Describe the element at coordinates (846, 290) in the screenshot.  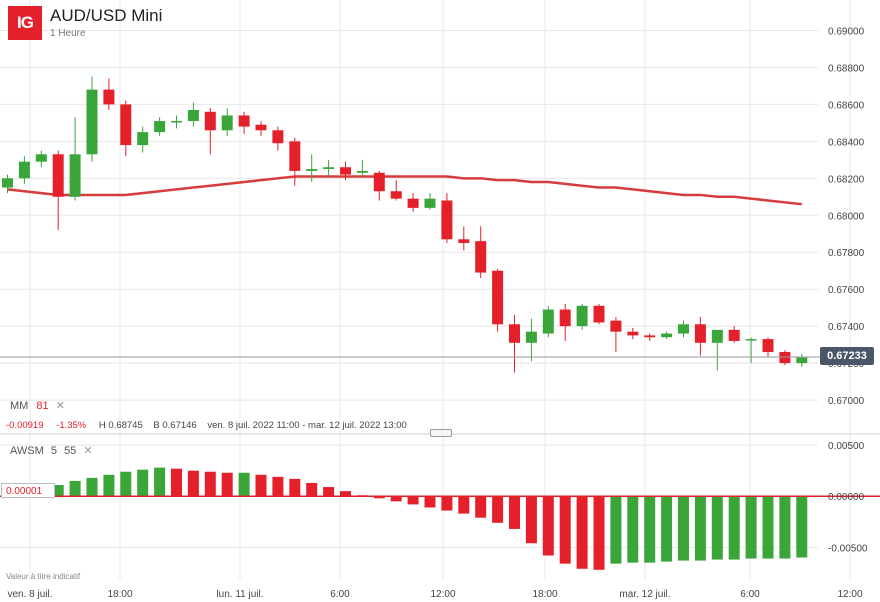
I see `price-tick-label: 0.67600` at that location.